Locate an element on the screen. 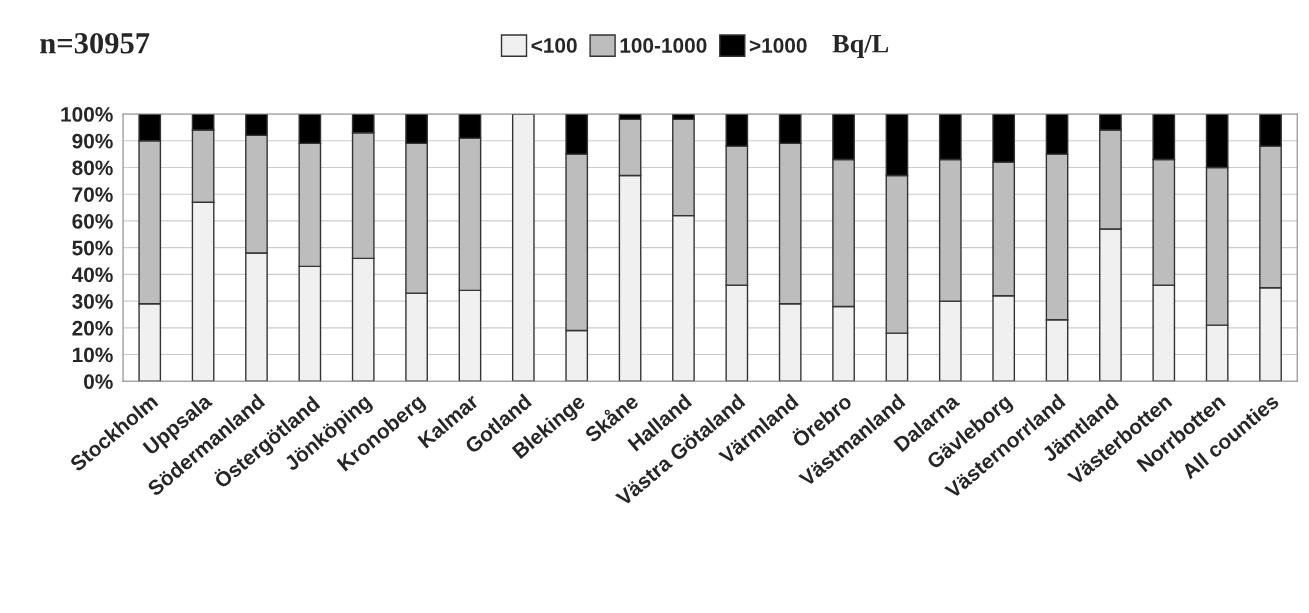 This screenshot has height=613, width=1309. y-tick-label: 10% is located at coordinates (92, 355).